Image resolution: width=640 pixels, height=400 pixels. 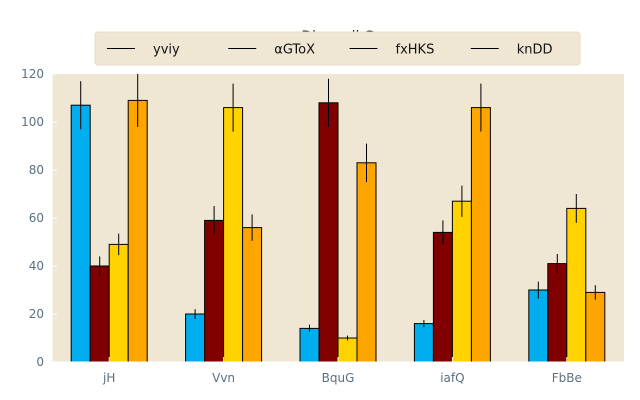 I want to click on legend-box, so click(x=337, y=48).